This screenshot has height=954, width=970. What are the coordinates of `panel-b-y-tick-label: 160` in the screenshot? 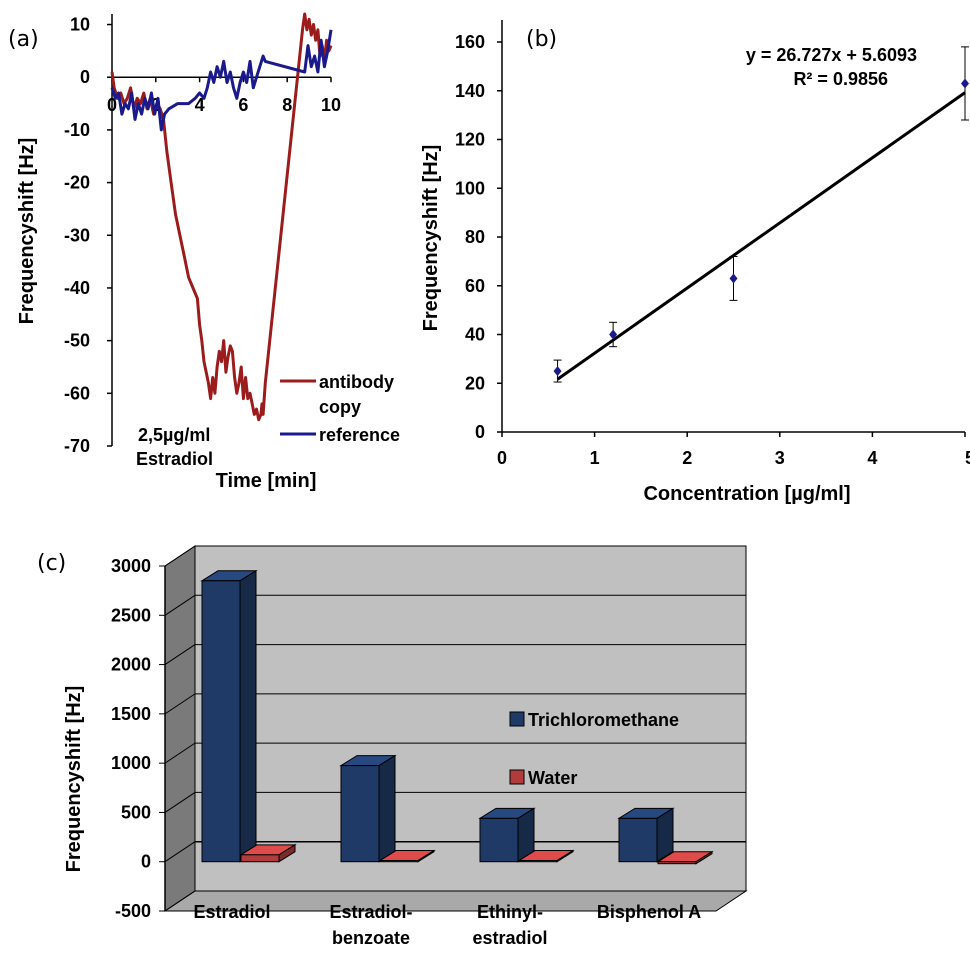 It's located at (470, 42).